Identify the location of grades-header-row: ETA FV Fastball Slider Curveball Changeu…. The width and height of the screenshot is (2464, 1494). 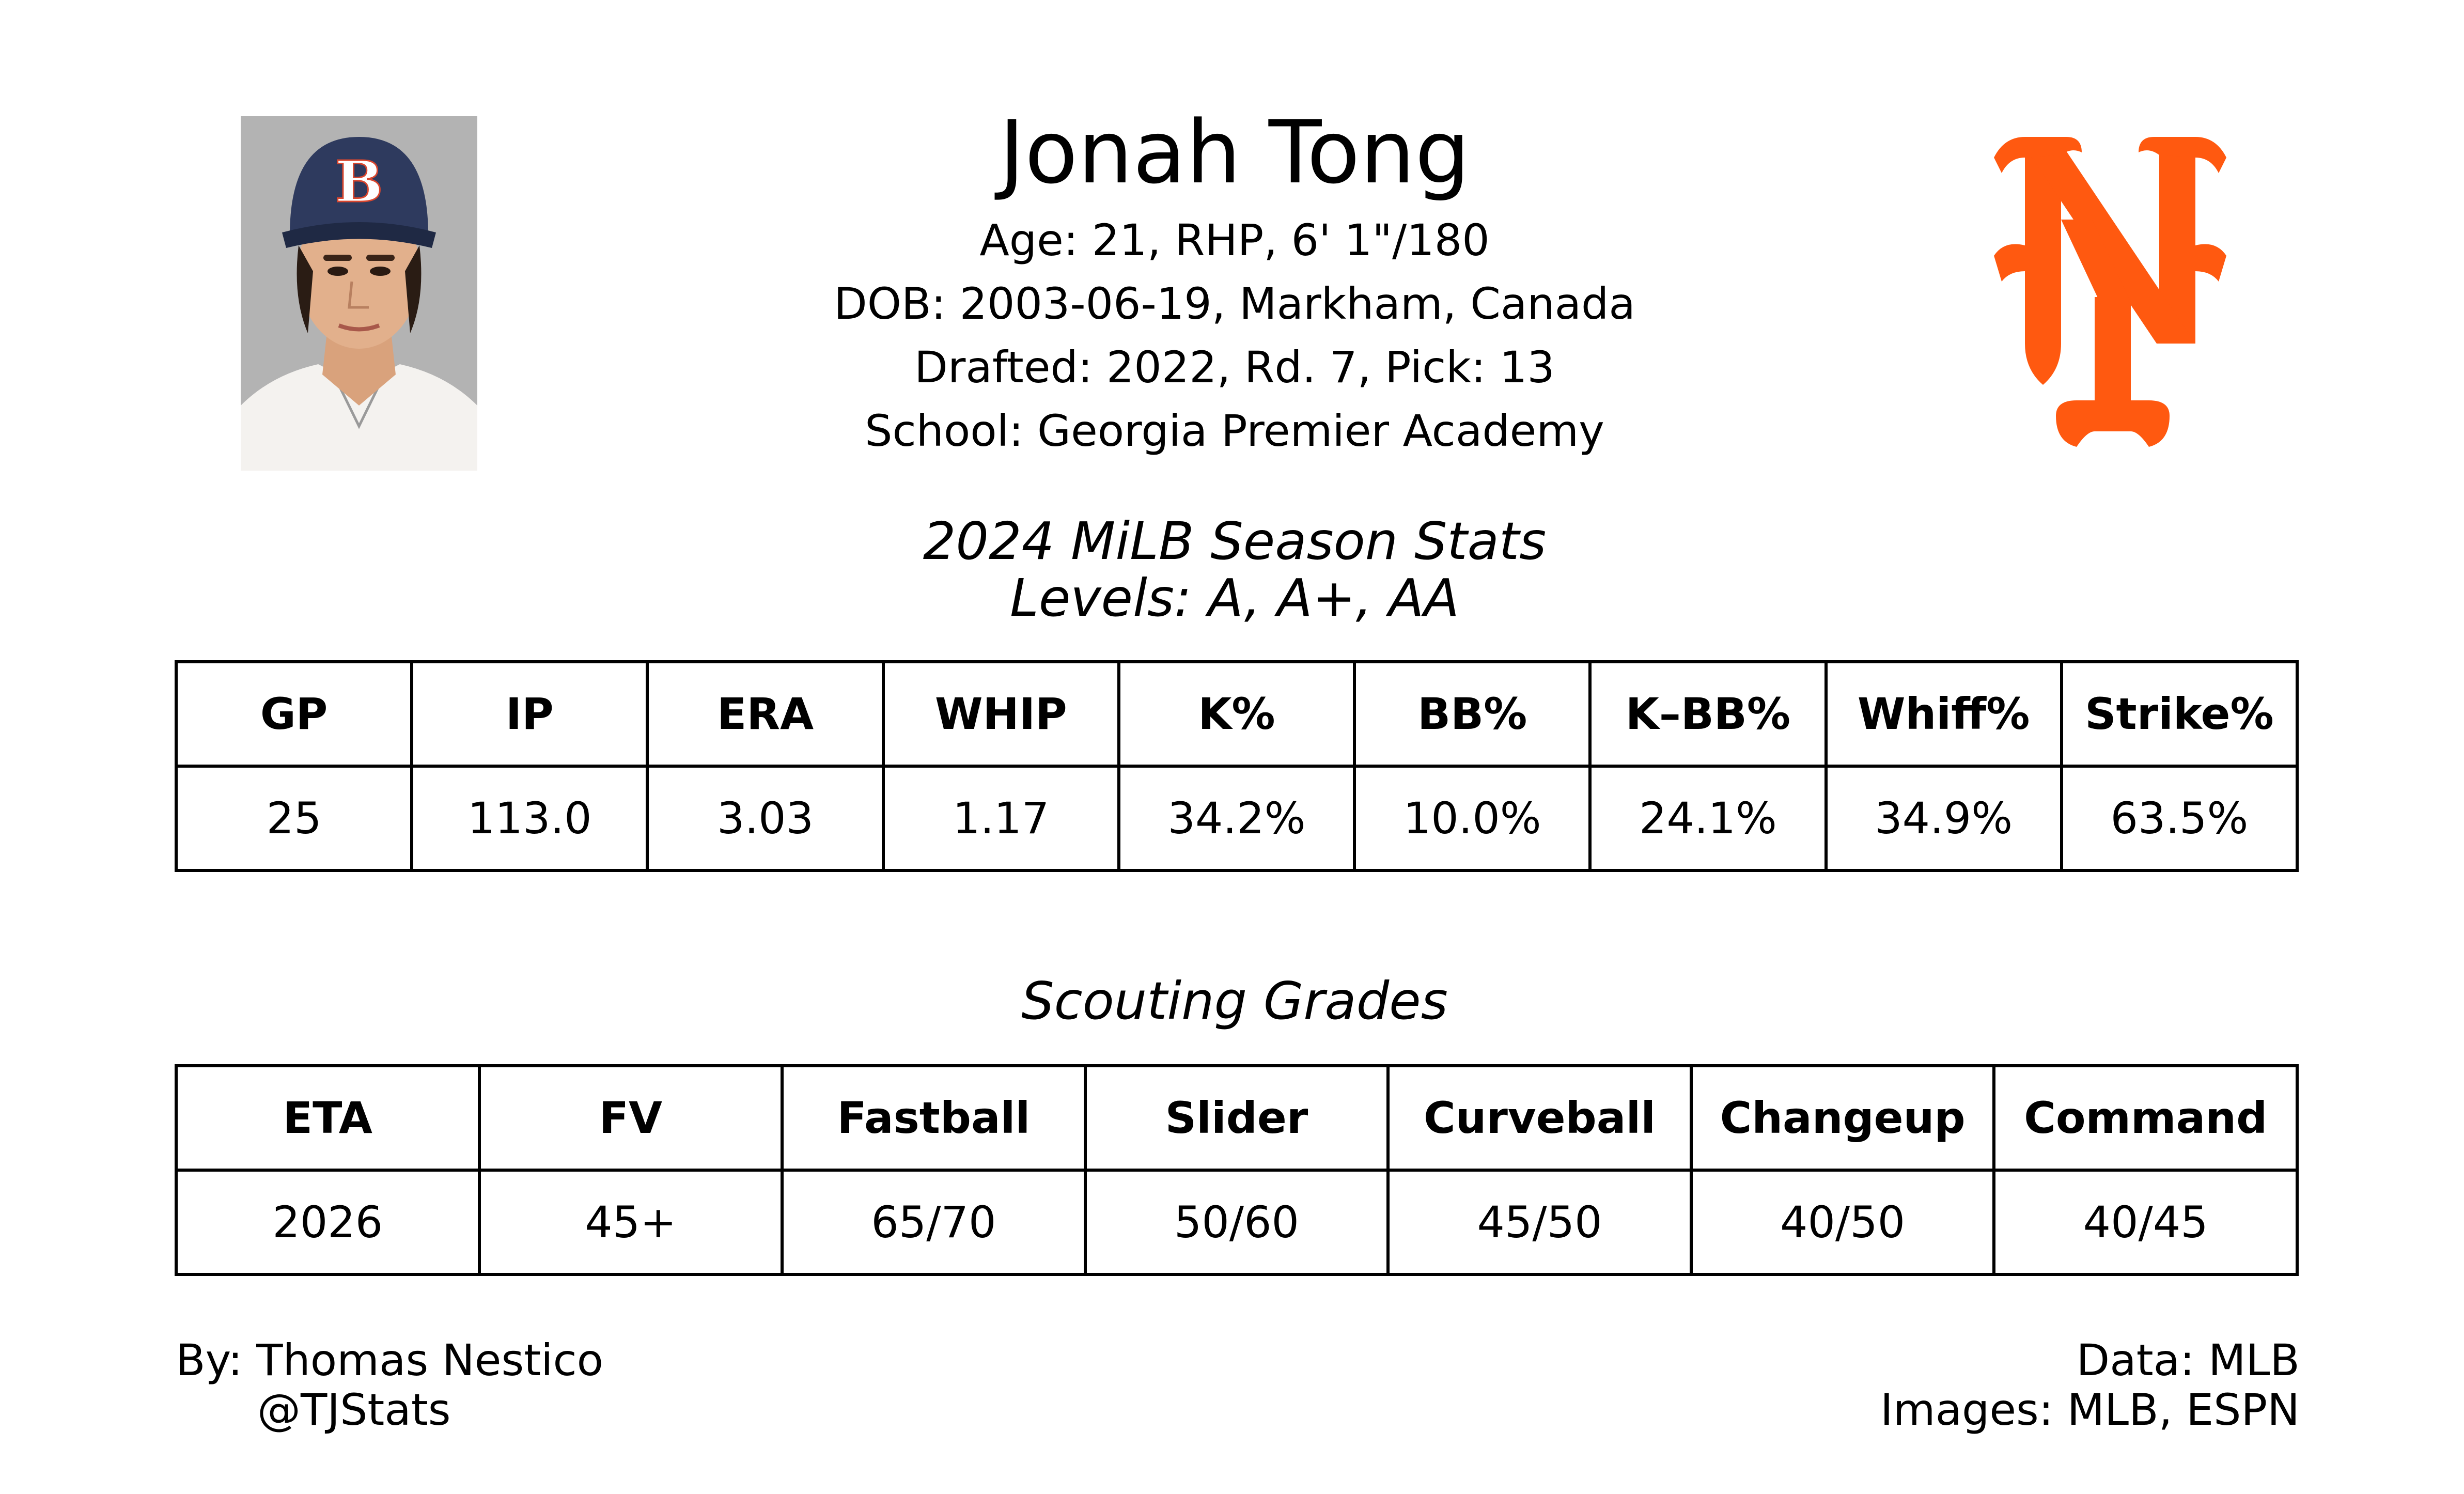
(1237, 1118).